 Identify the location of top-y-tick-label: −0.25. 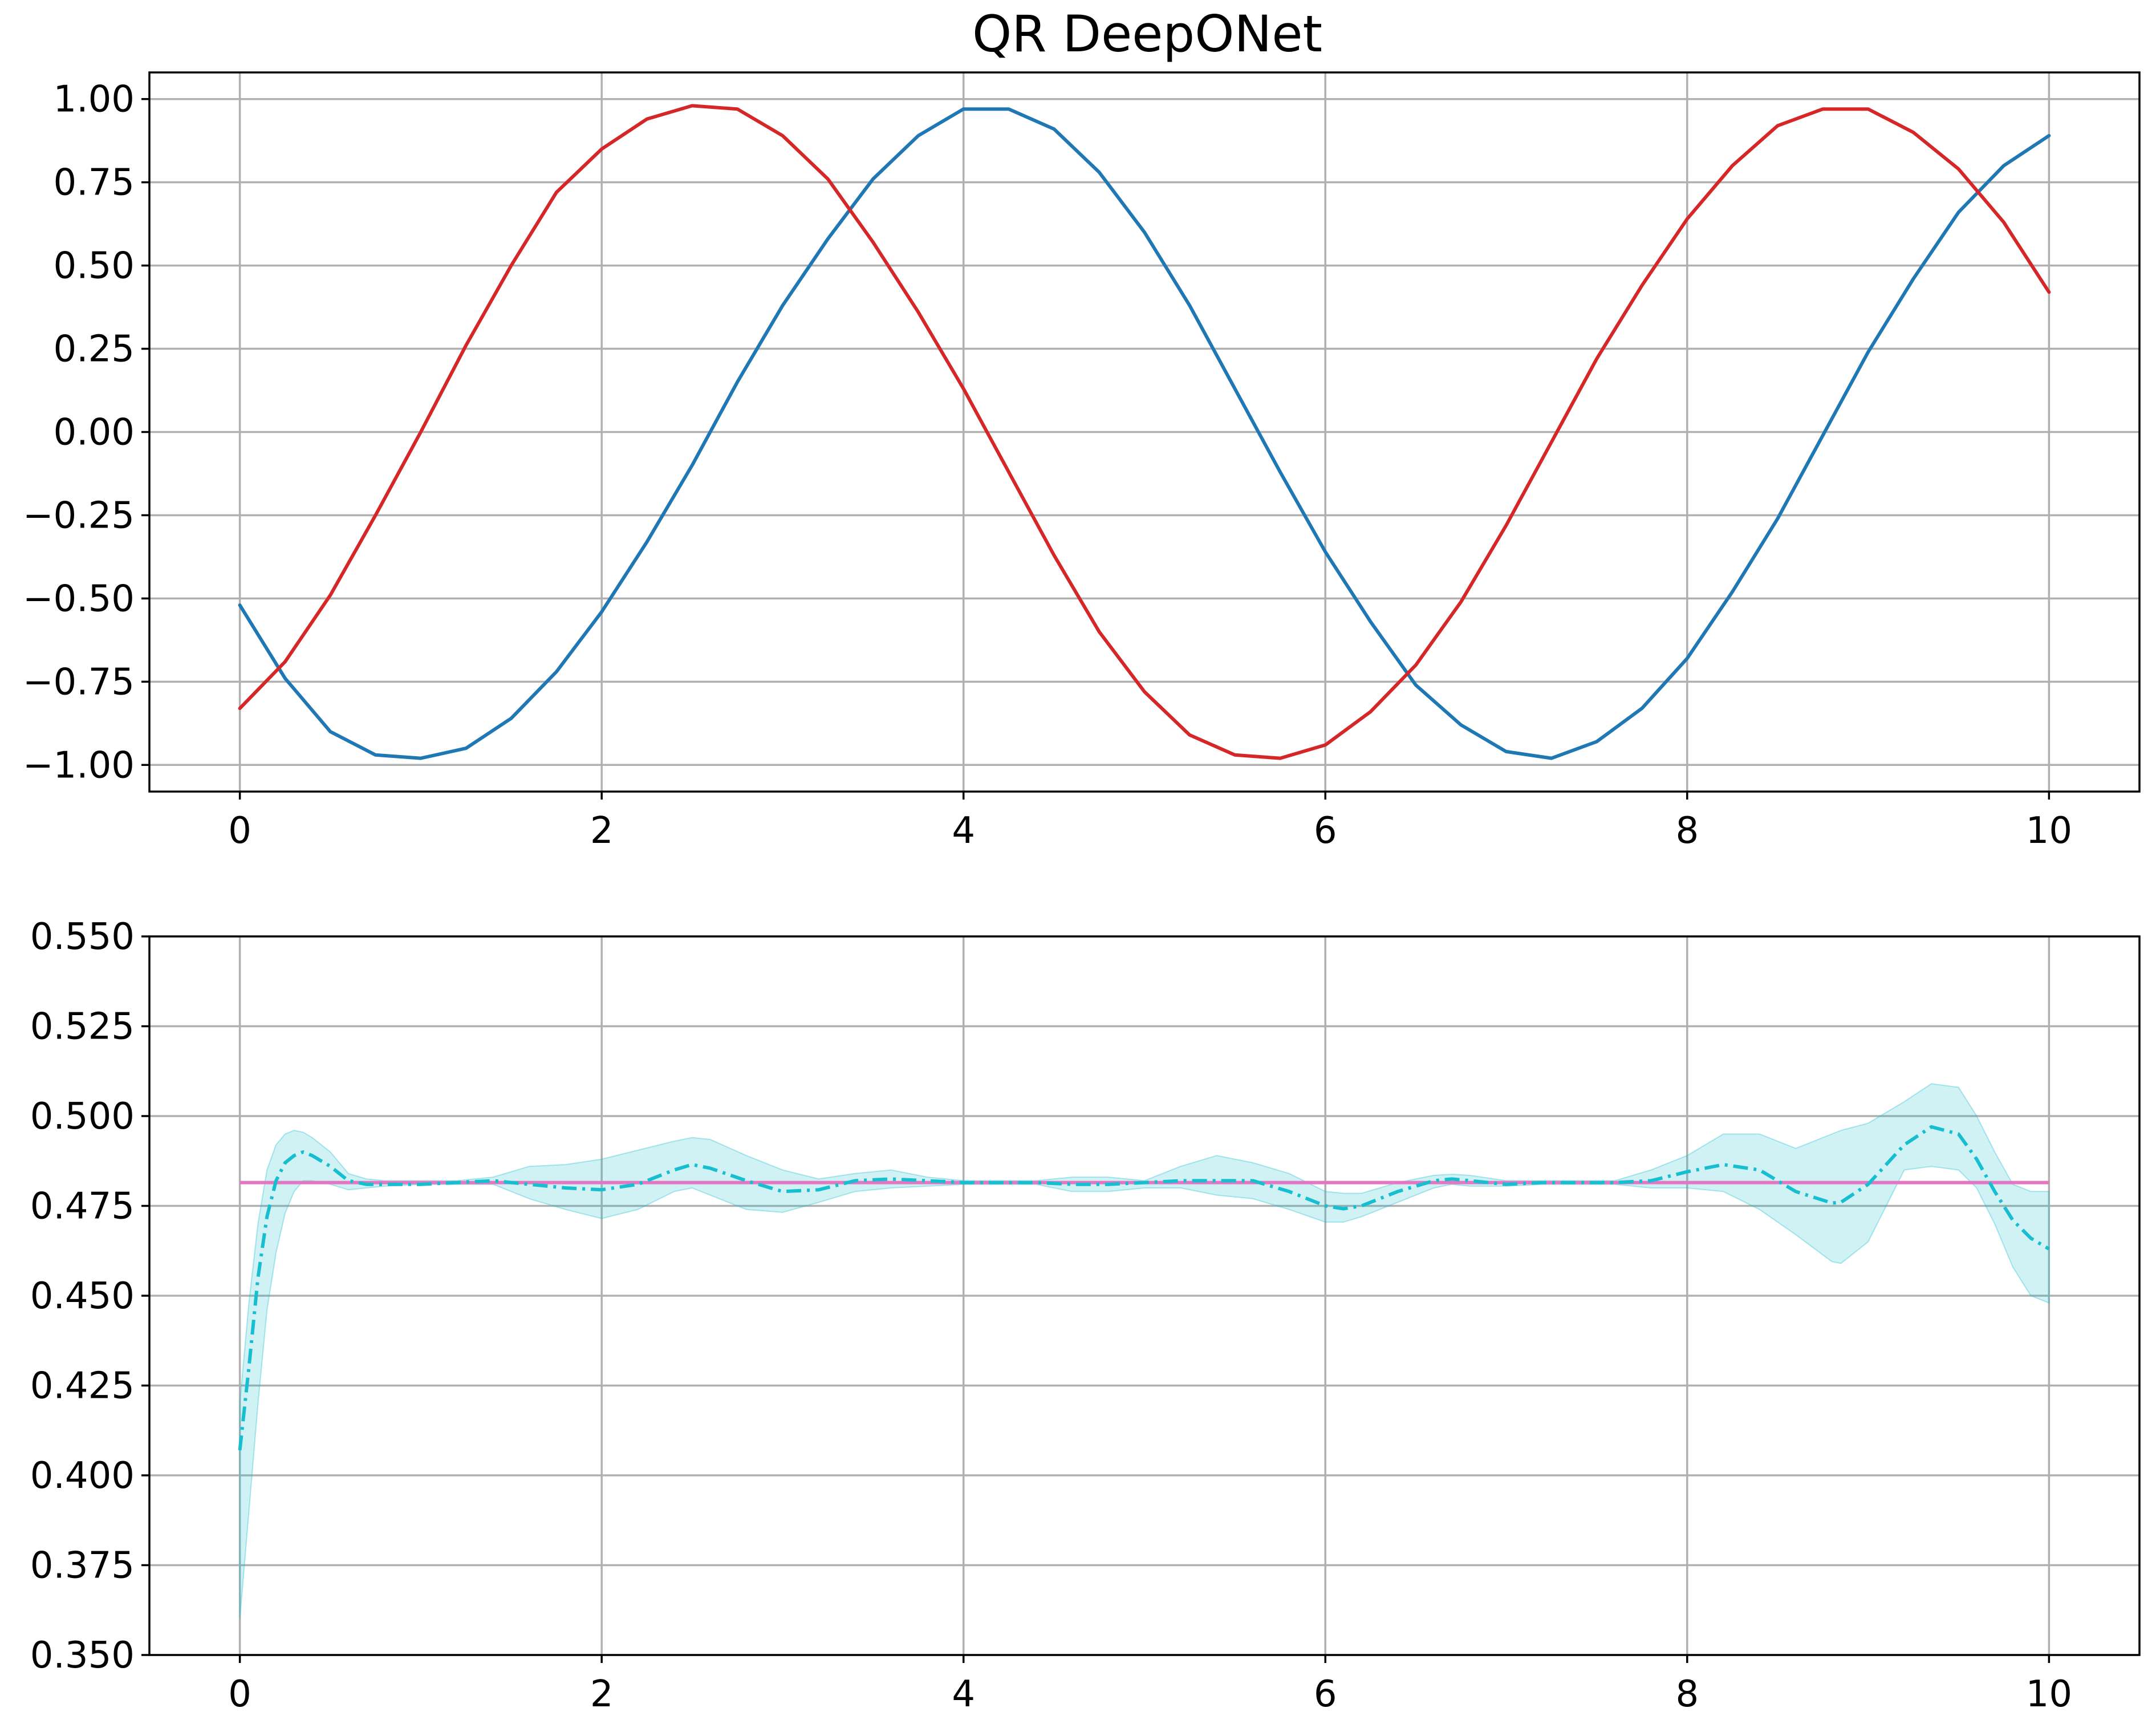
(79, 515).